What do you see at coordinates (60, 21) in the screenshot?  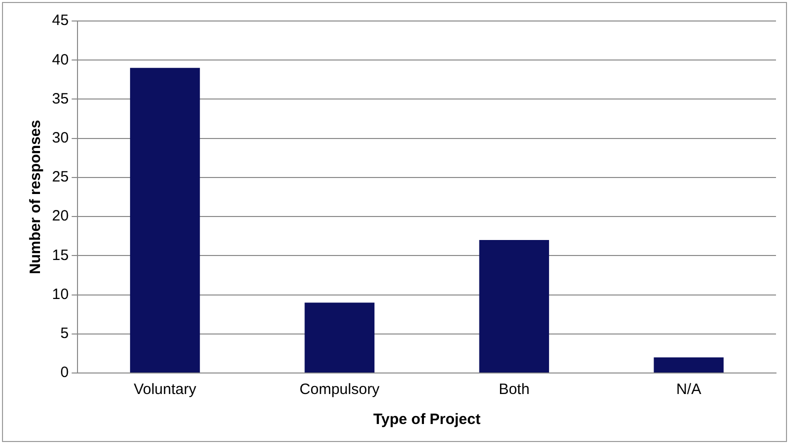 I see `y-tick-label: 45` at bounding box center [60, 21].